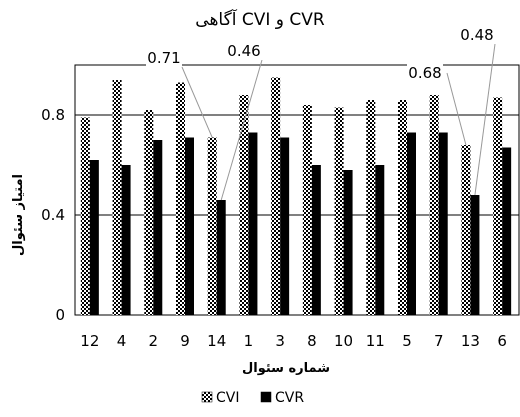 The height and width of the screenshot is (417, 520). I want to click on x-tick-label: 6, so click(502, 341).